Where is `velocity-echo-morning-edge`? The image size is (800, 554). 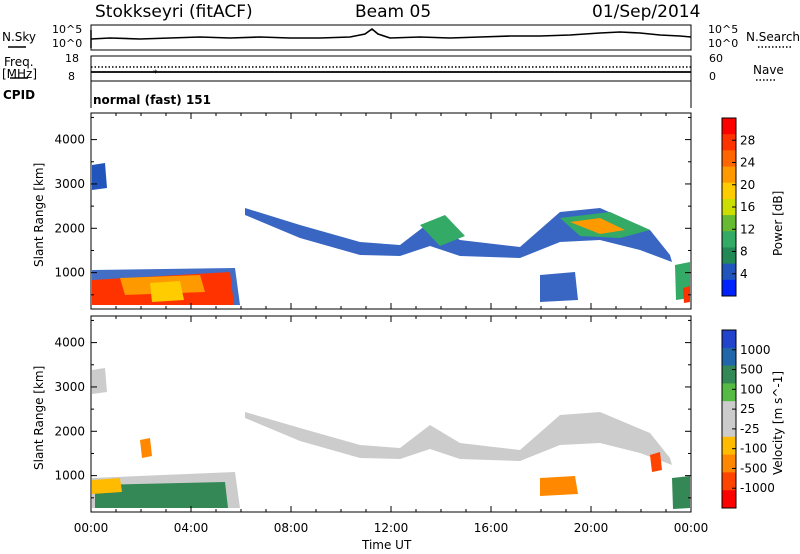 velocity-echo-morning-edge is located at coordinates (107, 486).